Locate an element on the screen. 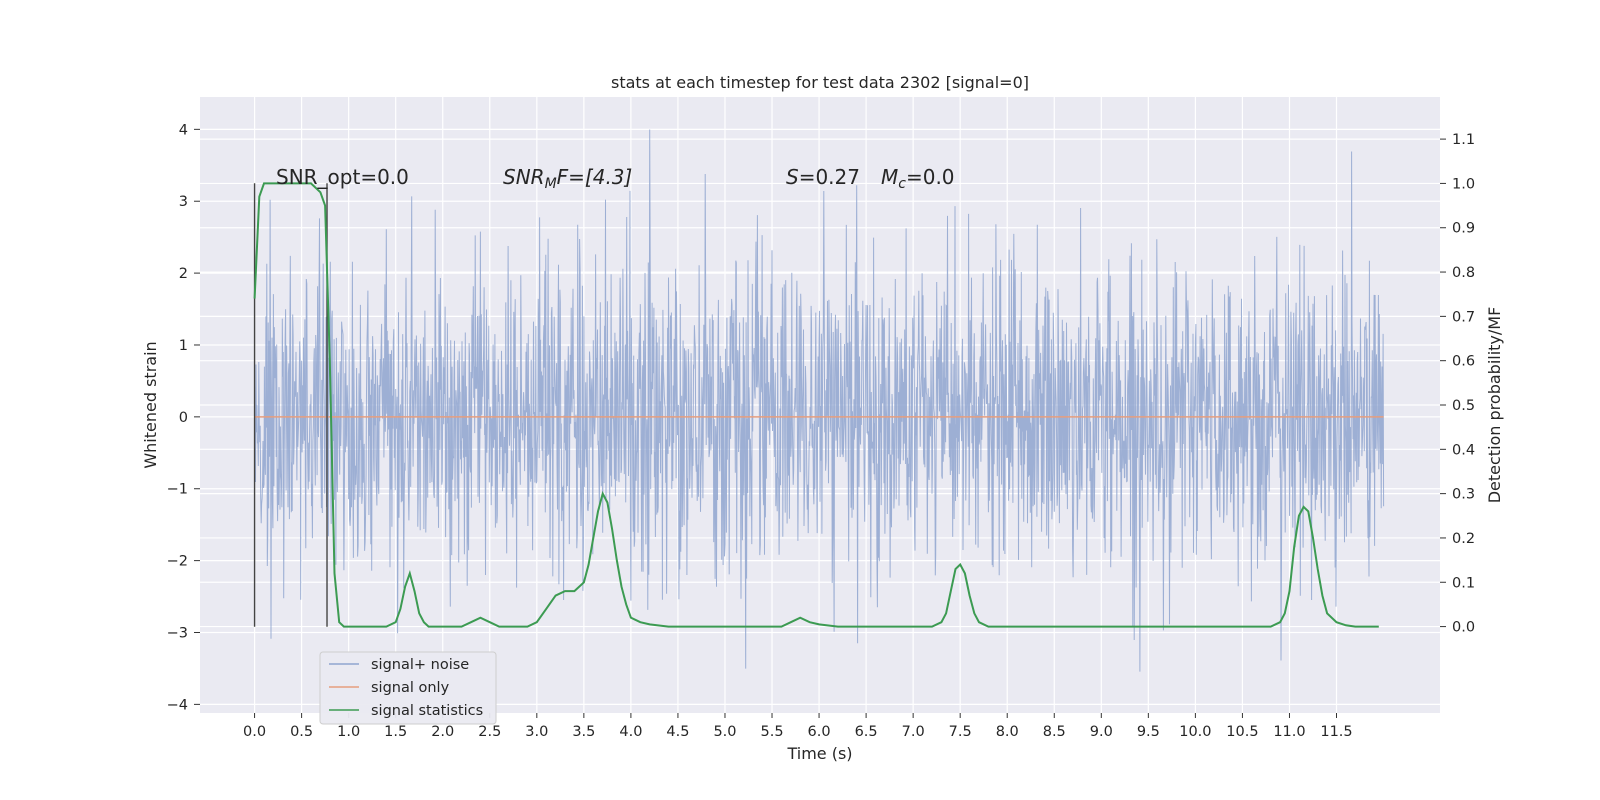  x-tick-label: 5.5 is located at coordinates (771, 732).